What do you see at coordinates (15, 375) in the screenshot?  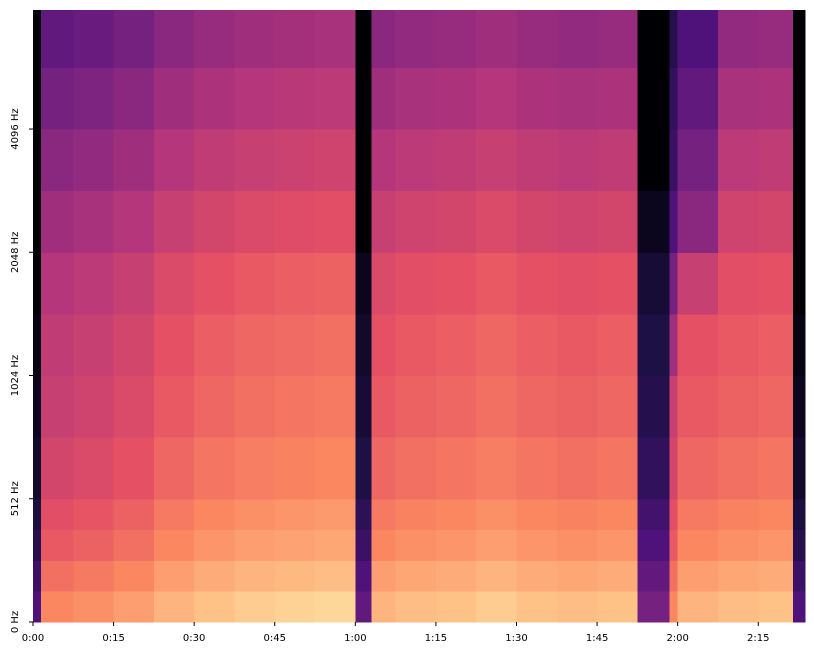 I see `y-tick-label: 1024 Hz` at bounding box center [15, 375].